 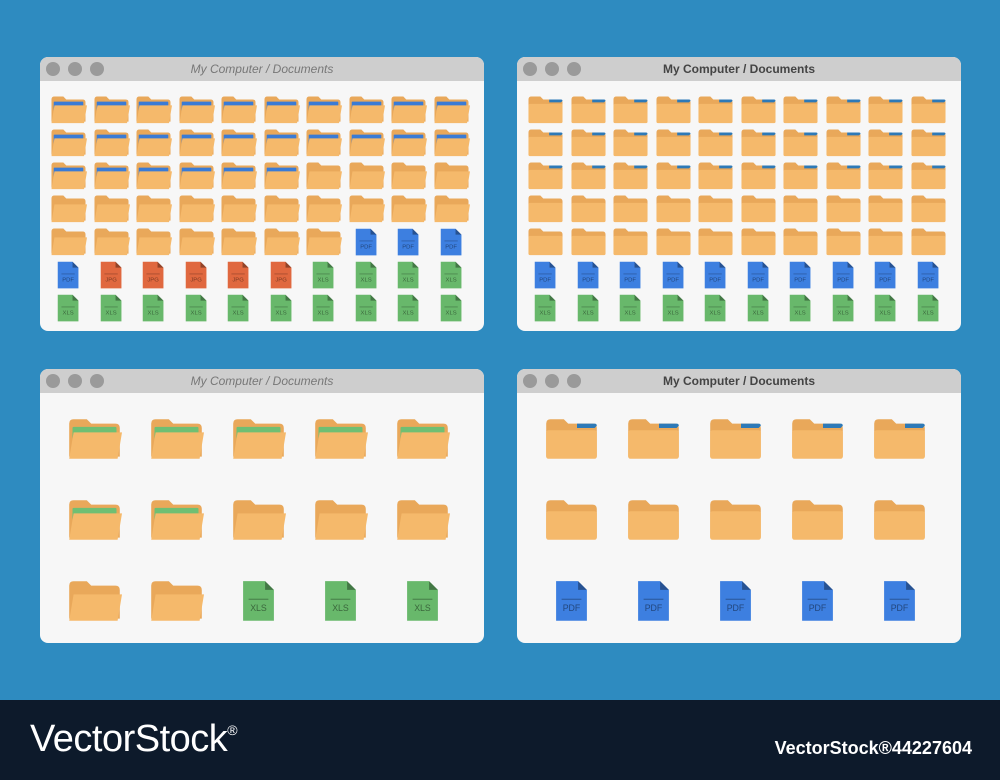 What do you see at coordinates (552, 69) in the screenshot?
I see `minimize-dot-icon` at bounding box center [552, 69].